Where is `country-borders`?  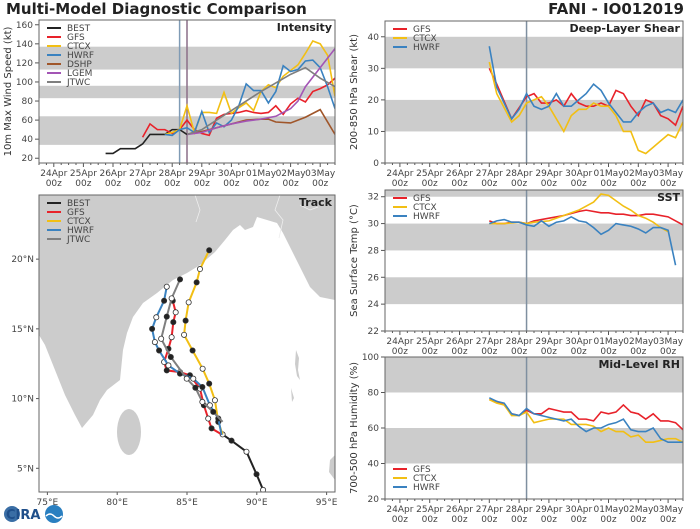 country-borders is located at coordinates (256, 217).